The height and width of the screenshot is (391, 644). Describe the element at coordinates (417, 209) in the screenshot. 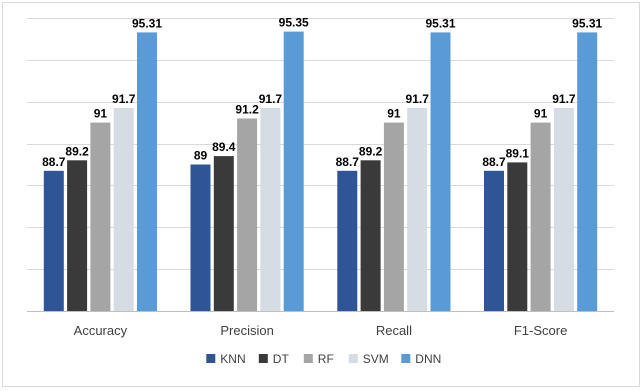

I see `bar-svm-recall` at that location.